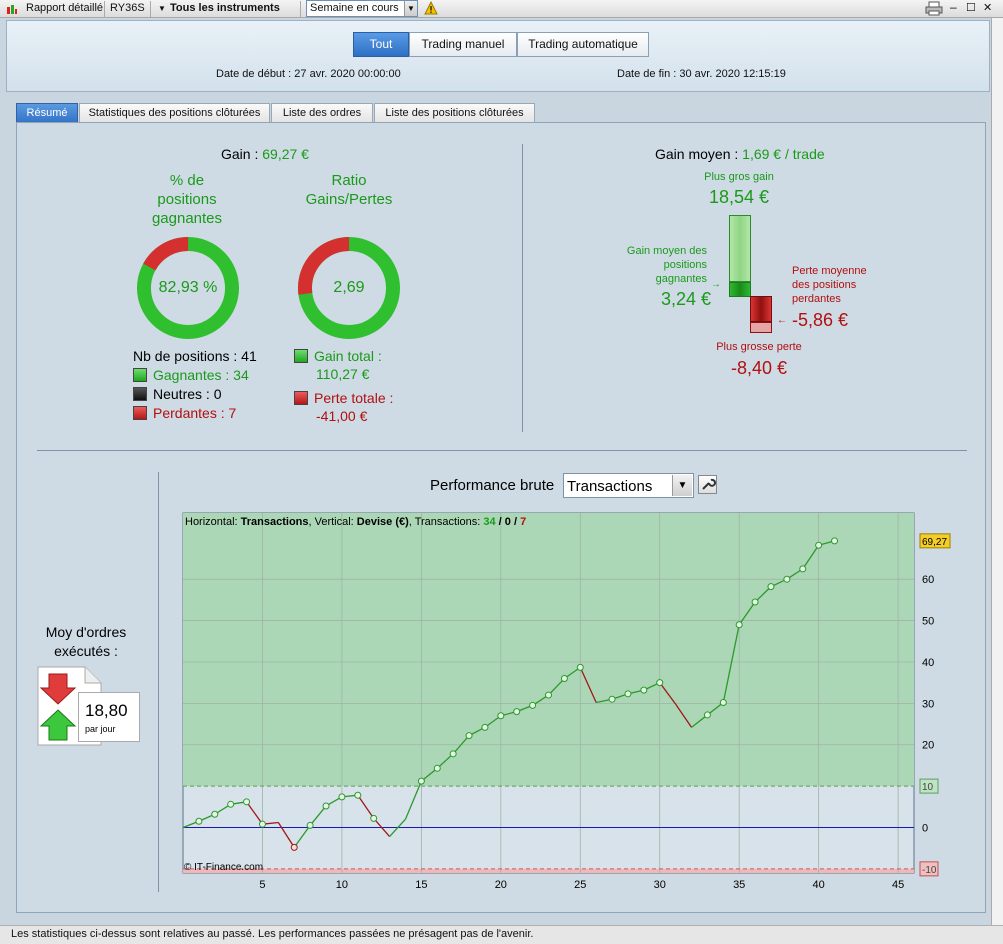 Image resolution: width=1003 pixels, height=944 pixels. Describe the element at coordinates (454, 112) in the screenshot. I see `tab-closed-positions: Liste des positions clôturées` at that location.